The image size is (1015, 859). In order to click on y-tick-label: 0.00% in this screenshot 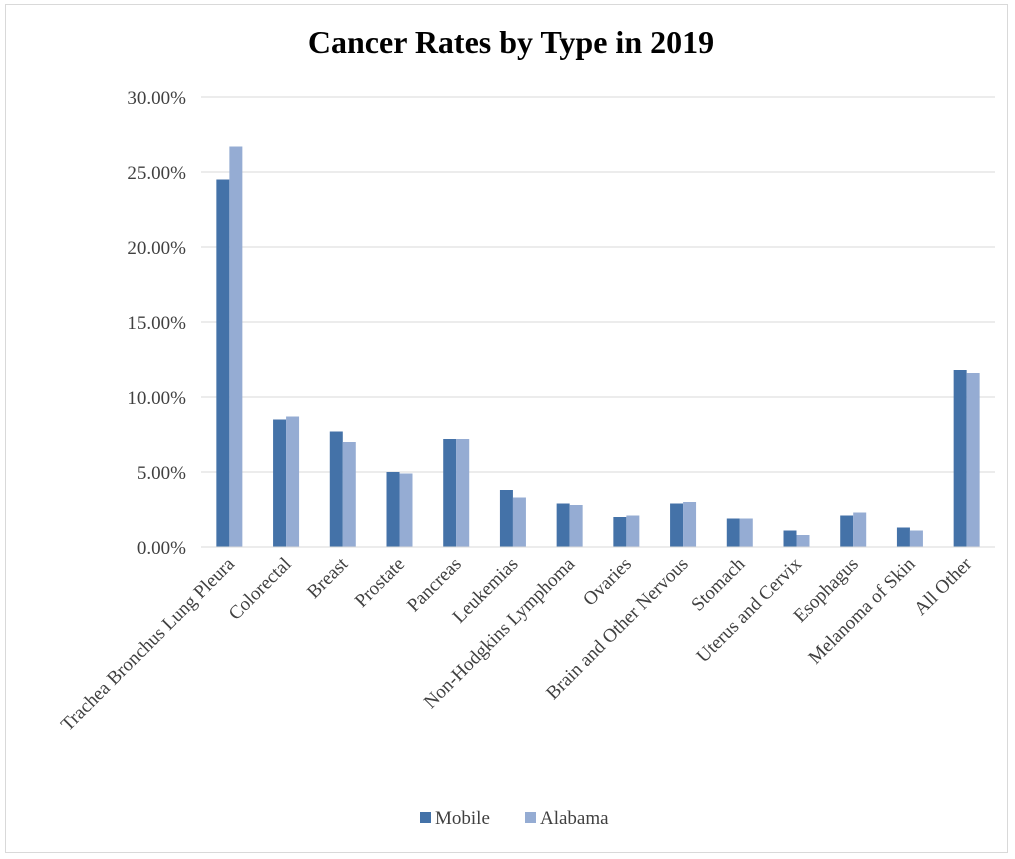, I will do `click(161, 548)`.